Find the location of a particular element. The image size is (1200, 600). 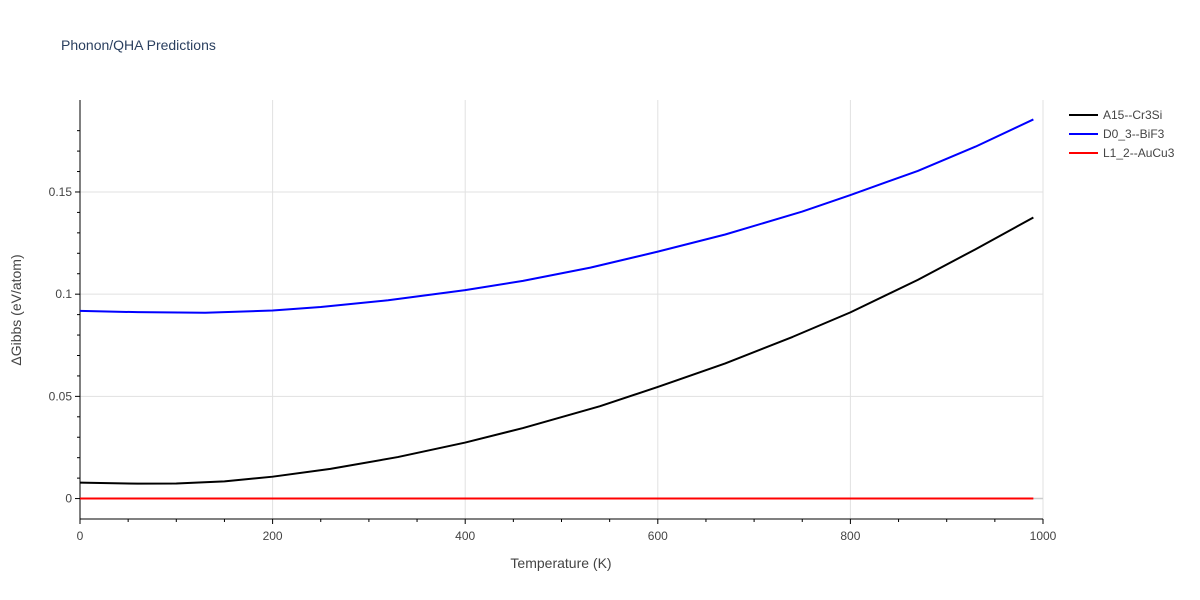

legend-item: L1_2--AuCu3 is located at coordinates (1122, 153).